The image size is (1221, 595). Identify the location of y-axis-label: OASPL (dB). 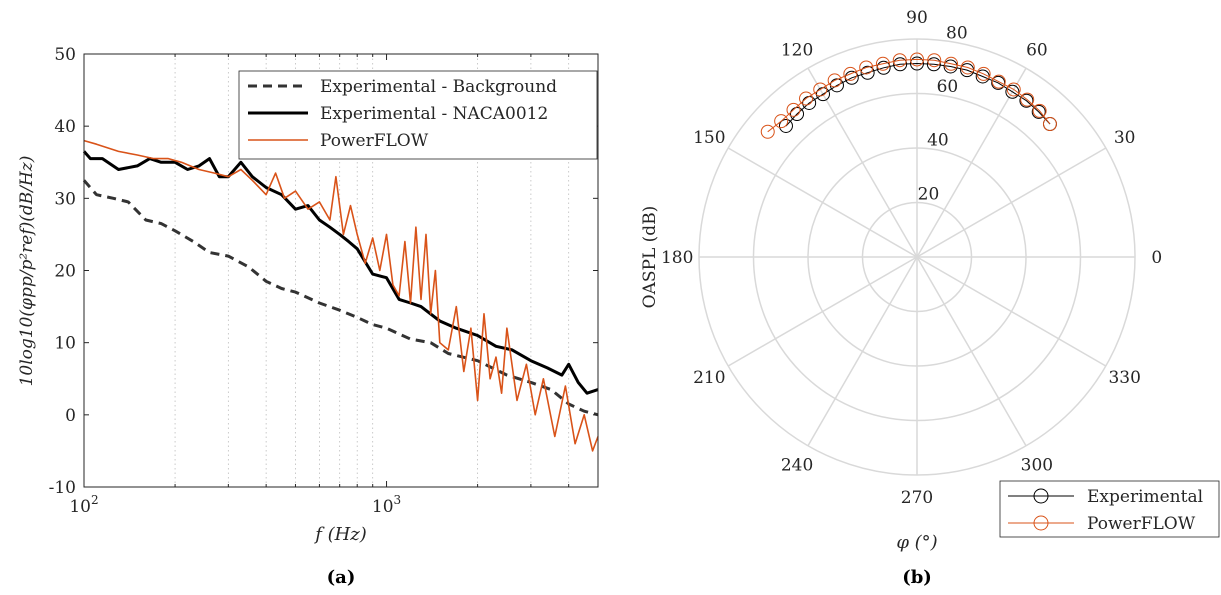
(650, 257).